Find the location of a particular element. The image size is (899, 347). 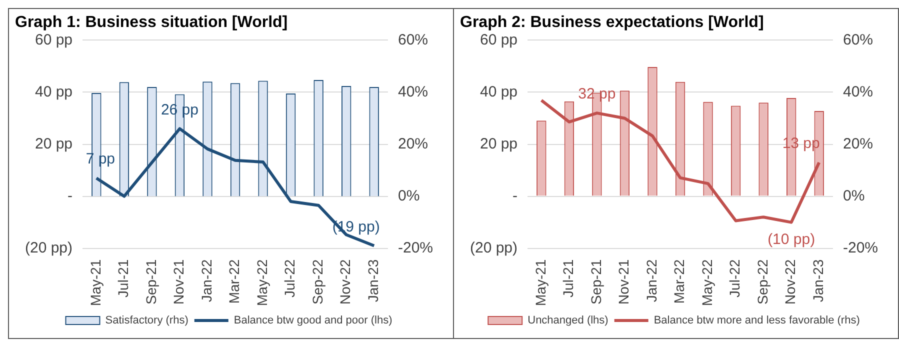

chart-title: Graph 1: Business situation [World] is located at coordinates (151, 23).